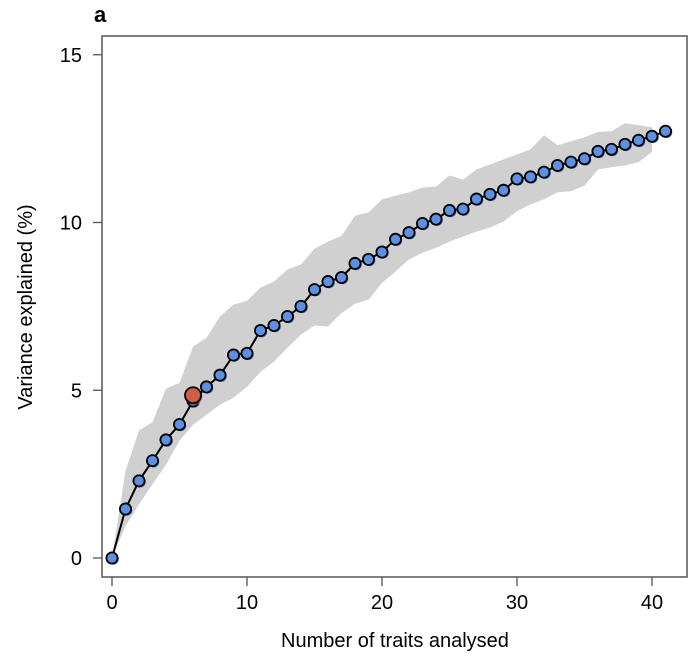  What do you see at coordinates (71, 56) in the screenshot?
I see `y-tick-label: 15` at bounding box center [71, 56].